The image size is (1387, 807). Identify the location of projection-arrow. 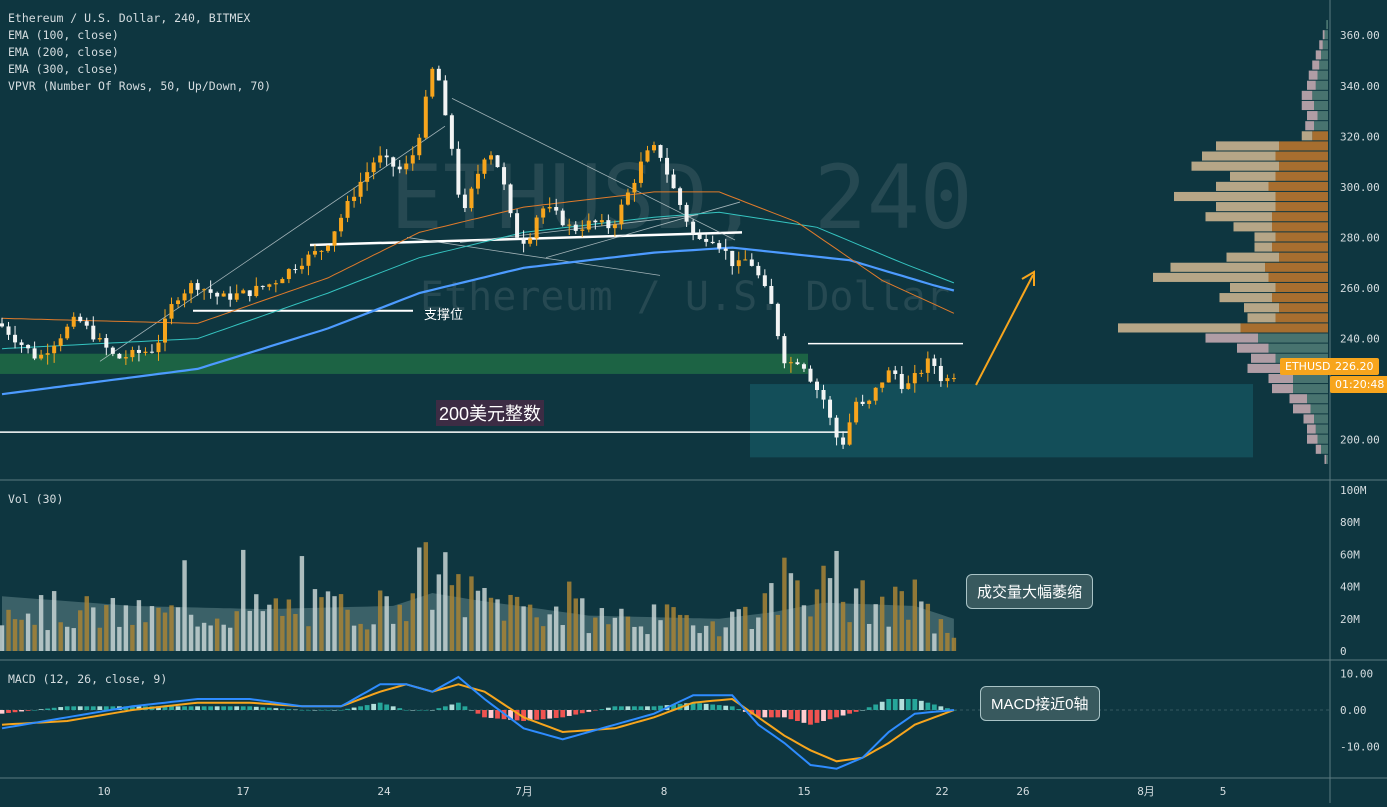
(1005, 328).